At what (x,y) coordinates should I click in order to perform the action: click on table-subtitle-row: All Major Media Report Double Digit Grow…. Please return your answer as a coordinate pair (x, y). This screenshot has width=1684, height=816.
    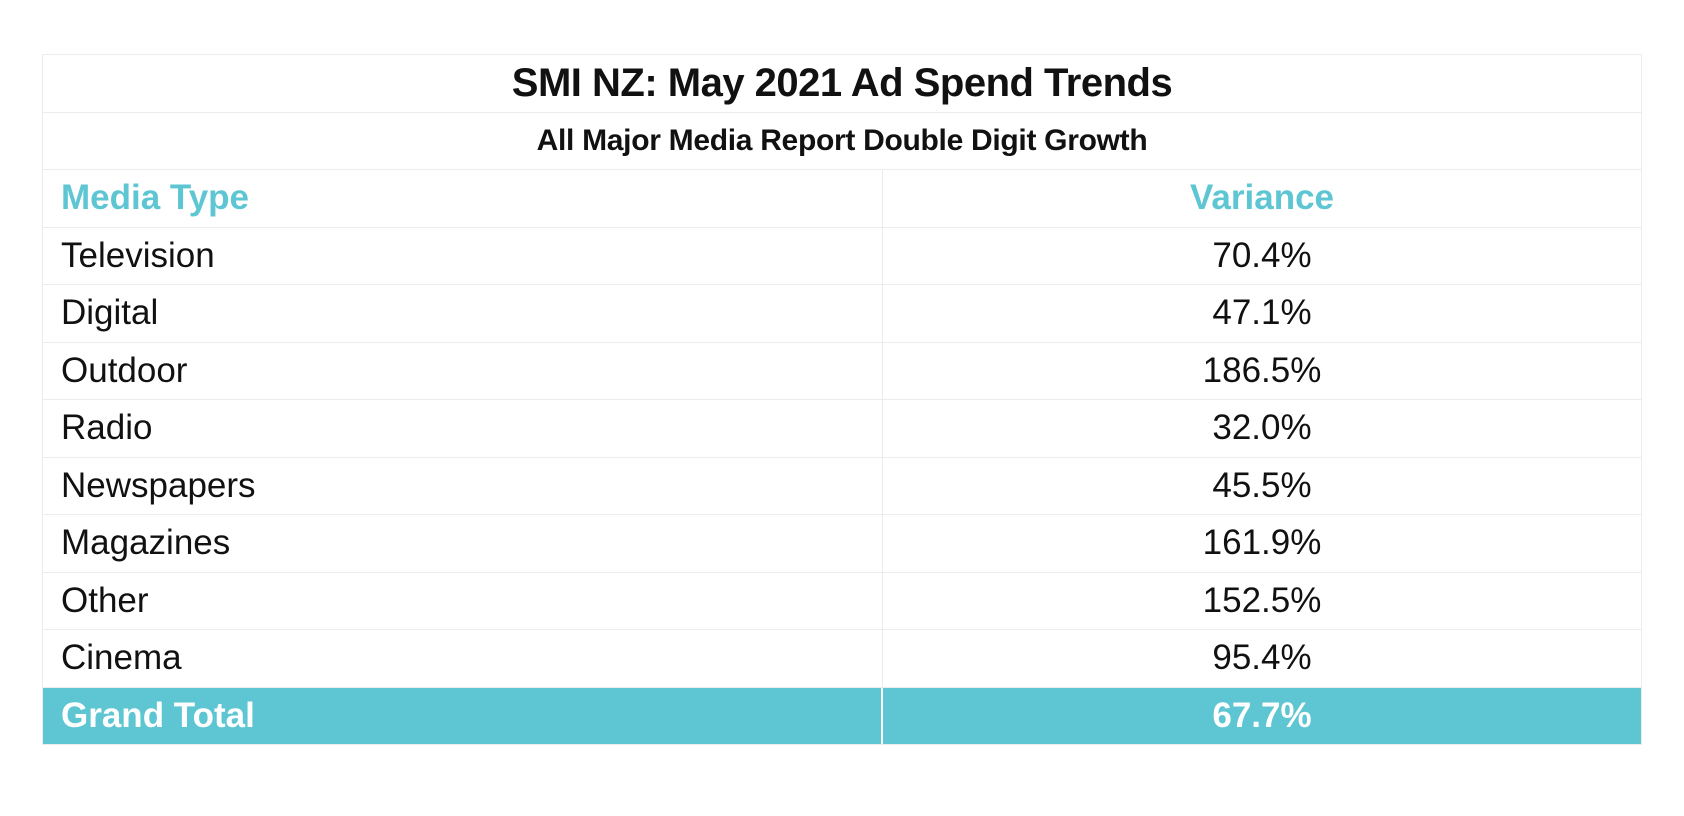
    Looking at the image, I should click on (842, 141).